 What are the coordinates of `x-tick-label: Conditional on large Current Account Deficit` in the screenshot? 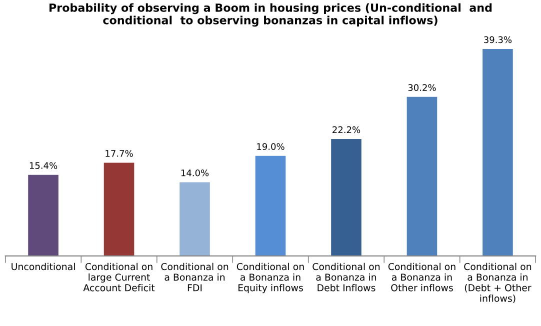 It's located at (119, 277).